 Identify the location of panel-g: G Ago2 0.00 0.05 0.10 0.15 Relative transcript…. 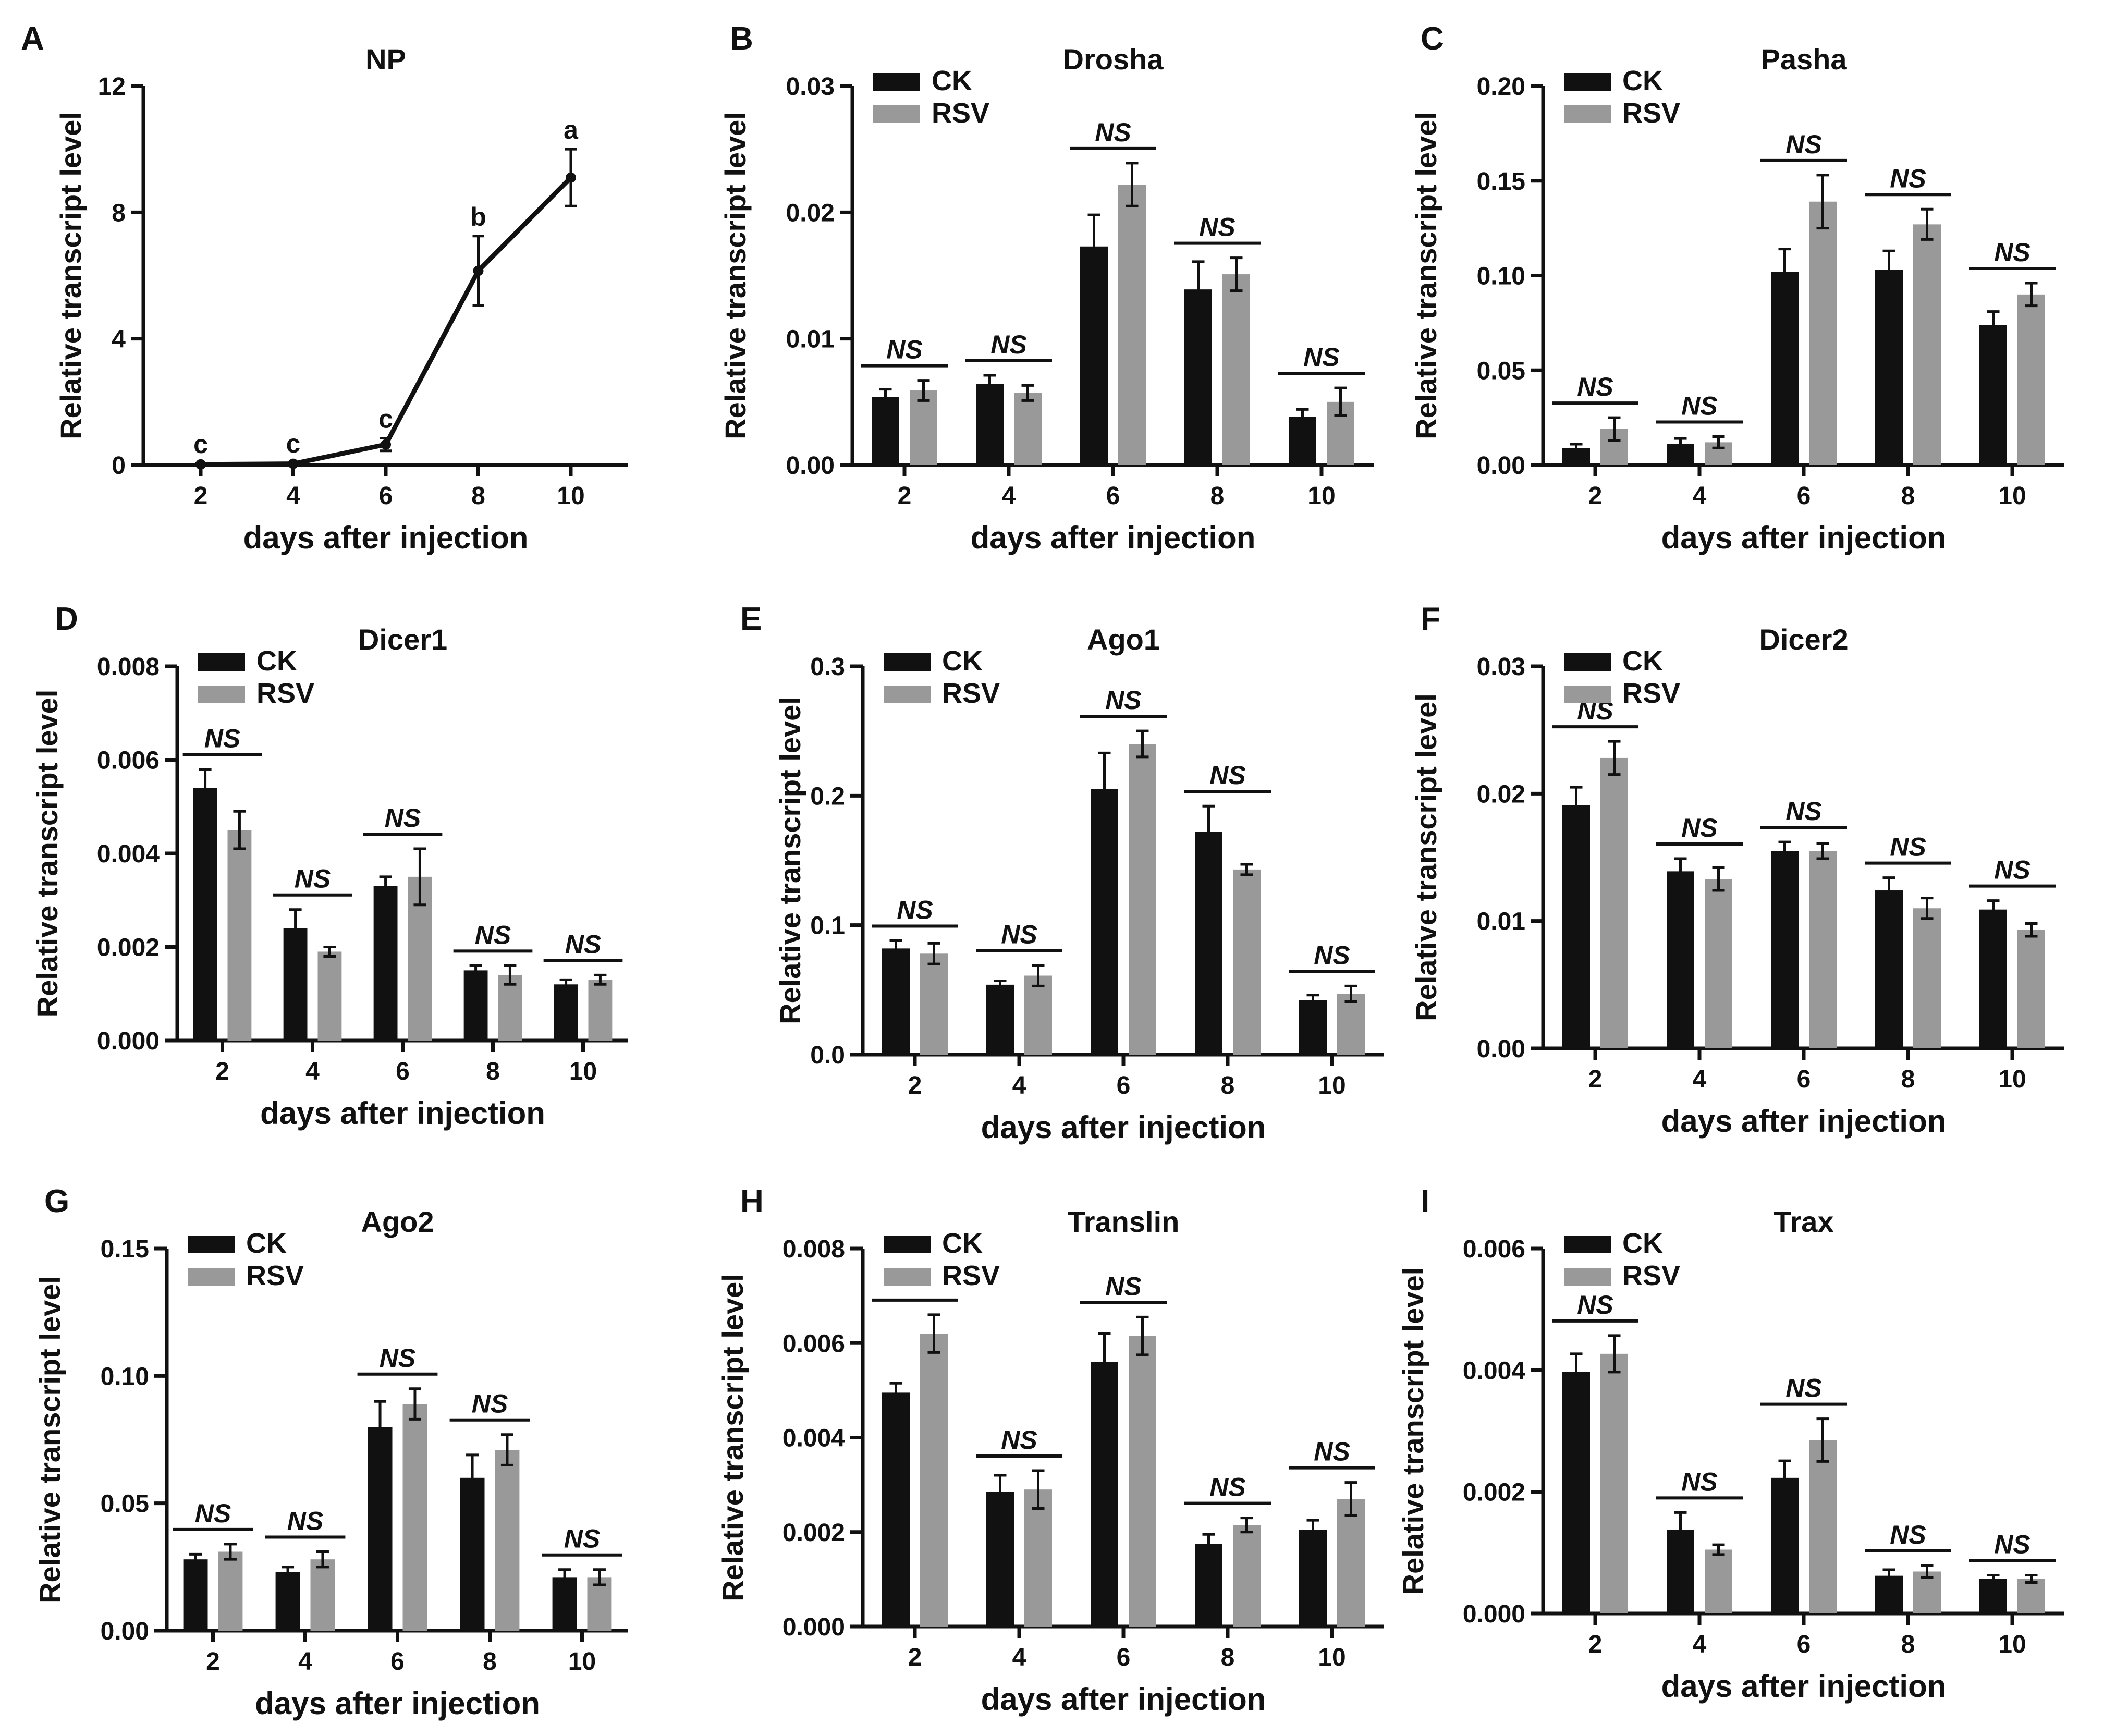
(330, 1452).